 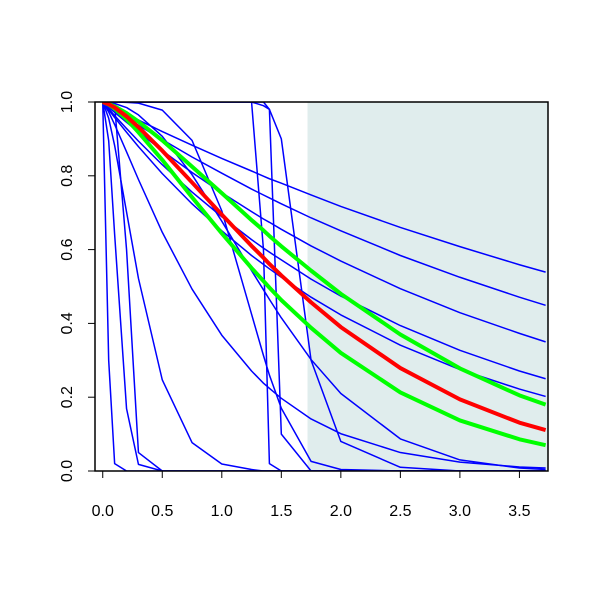 What do you see at coordinates (103, 511) in the screenshot?
I see `x-tick-label: 0.0` at bounding box center [103, 511].